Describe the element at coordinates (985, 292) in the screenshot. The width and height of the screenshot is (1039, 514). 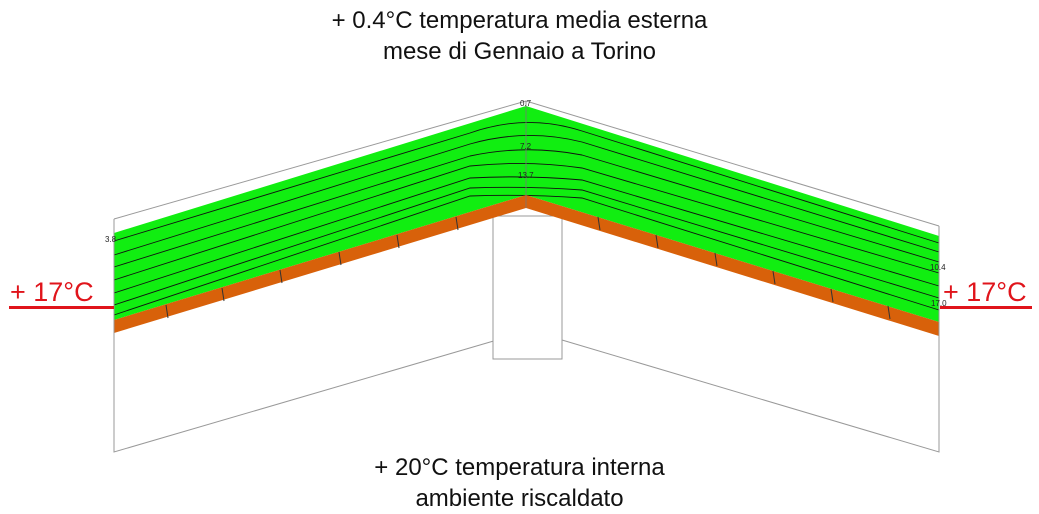
I see `right-wall-temperature-label: + 17°C` at that location.